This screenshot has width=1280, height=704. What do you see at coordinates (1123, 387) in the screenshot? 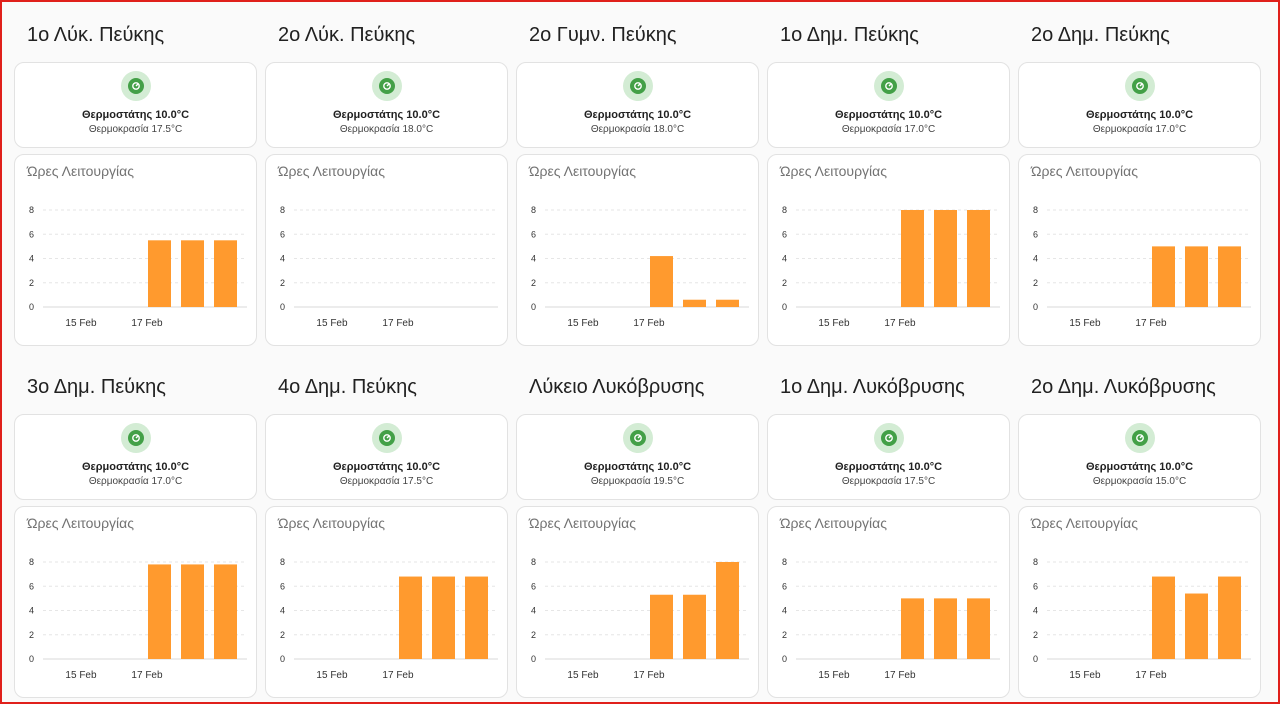
I see `panel-title: 2ο Δημ. Λυκόβρυσης` at bounding box center [1123, 387].